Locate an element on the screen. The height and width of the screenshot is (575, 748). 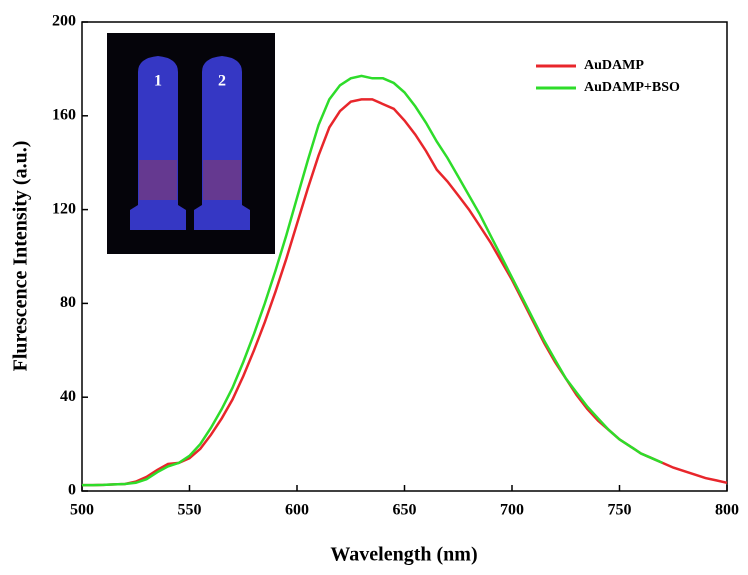
y-tick-label: 120 is located at coordinates (64, 208).